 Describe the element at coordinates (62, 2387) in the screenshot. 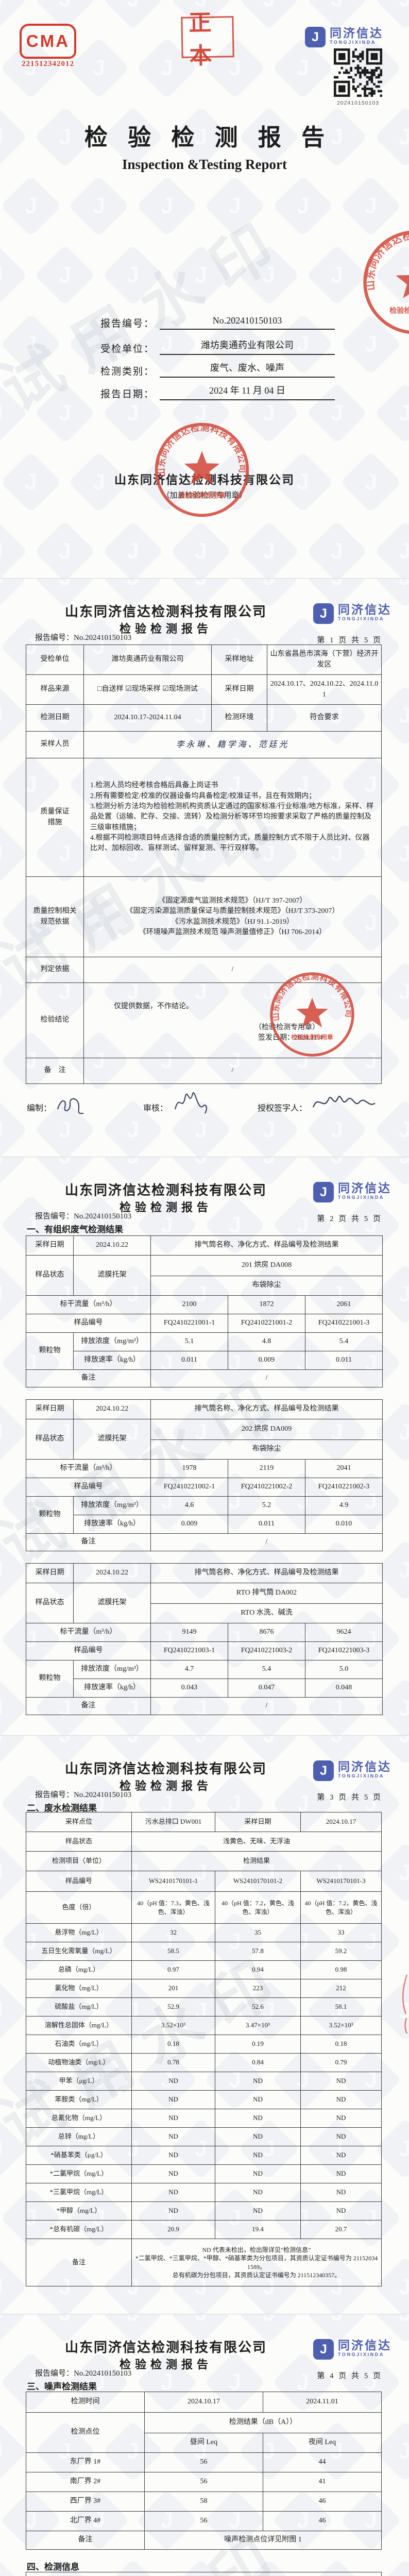

I see `section-heading-noise: 三、噪声检测结果` at that location.